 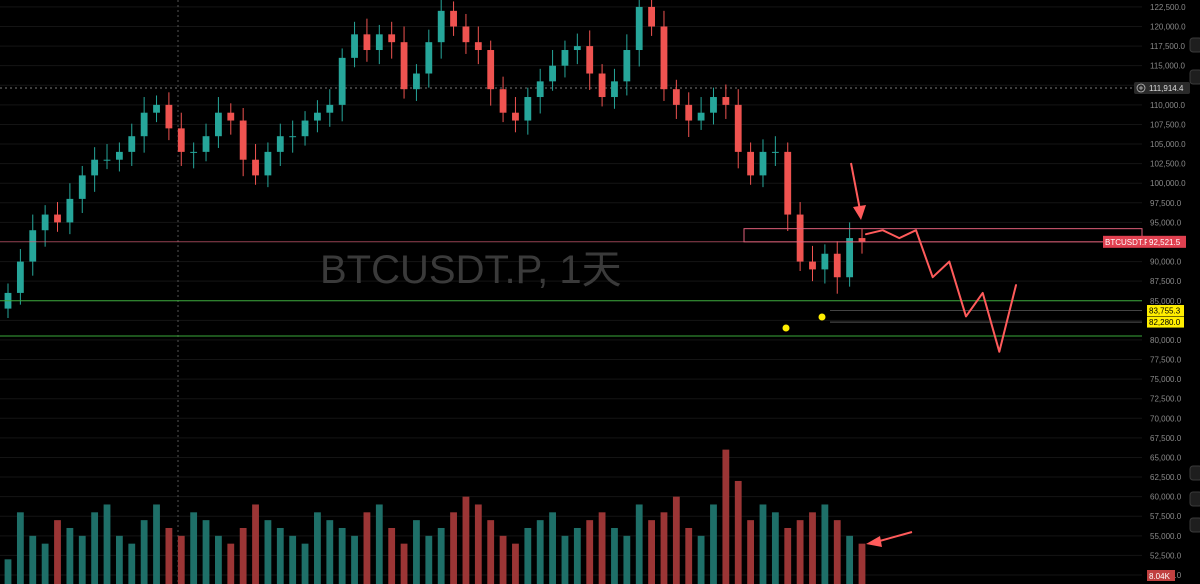 What do you see at coordinates (1168, 164) in the screenshot?
I see `y-tick-label: 102,500.0` at bounding box center [1168, 164].